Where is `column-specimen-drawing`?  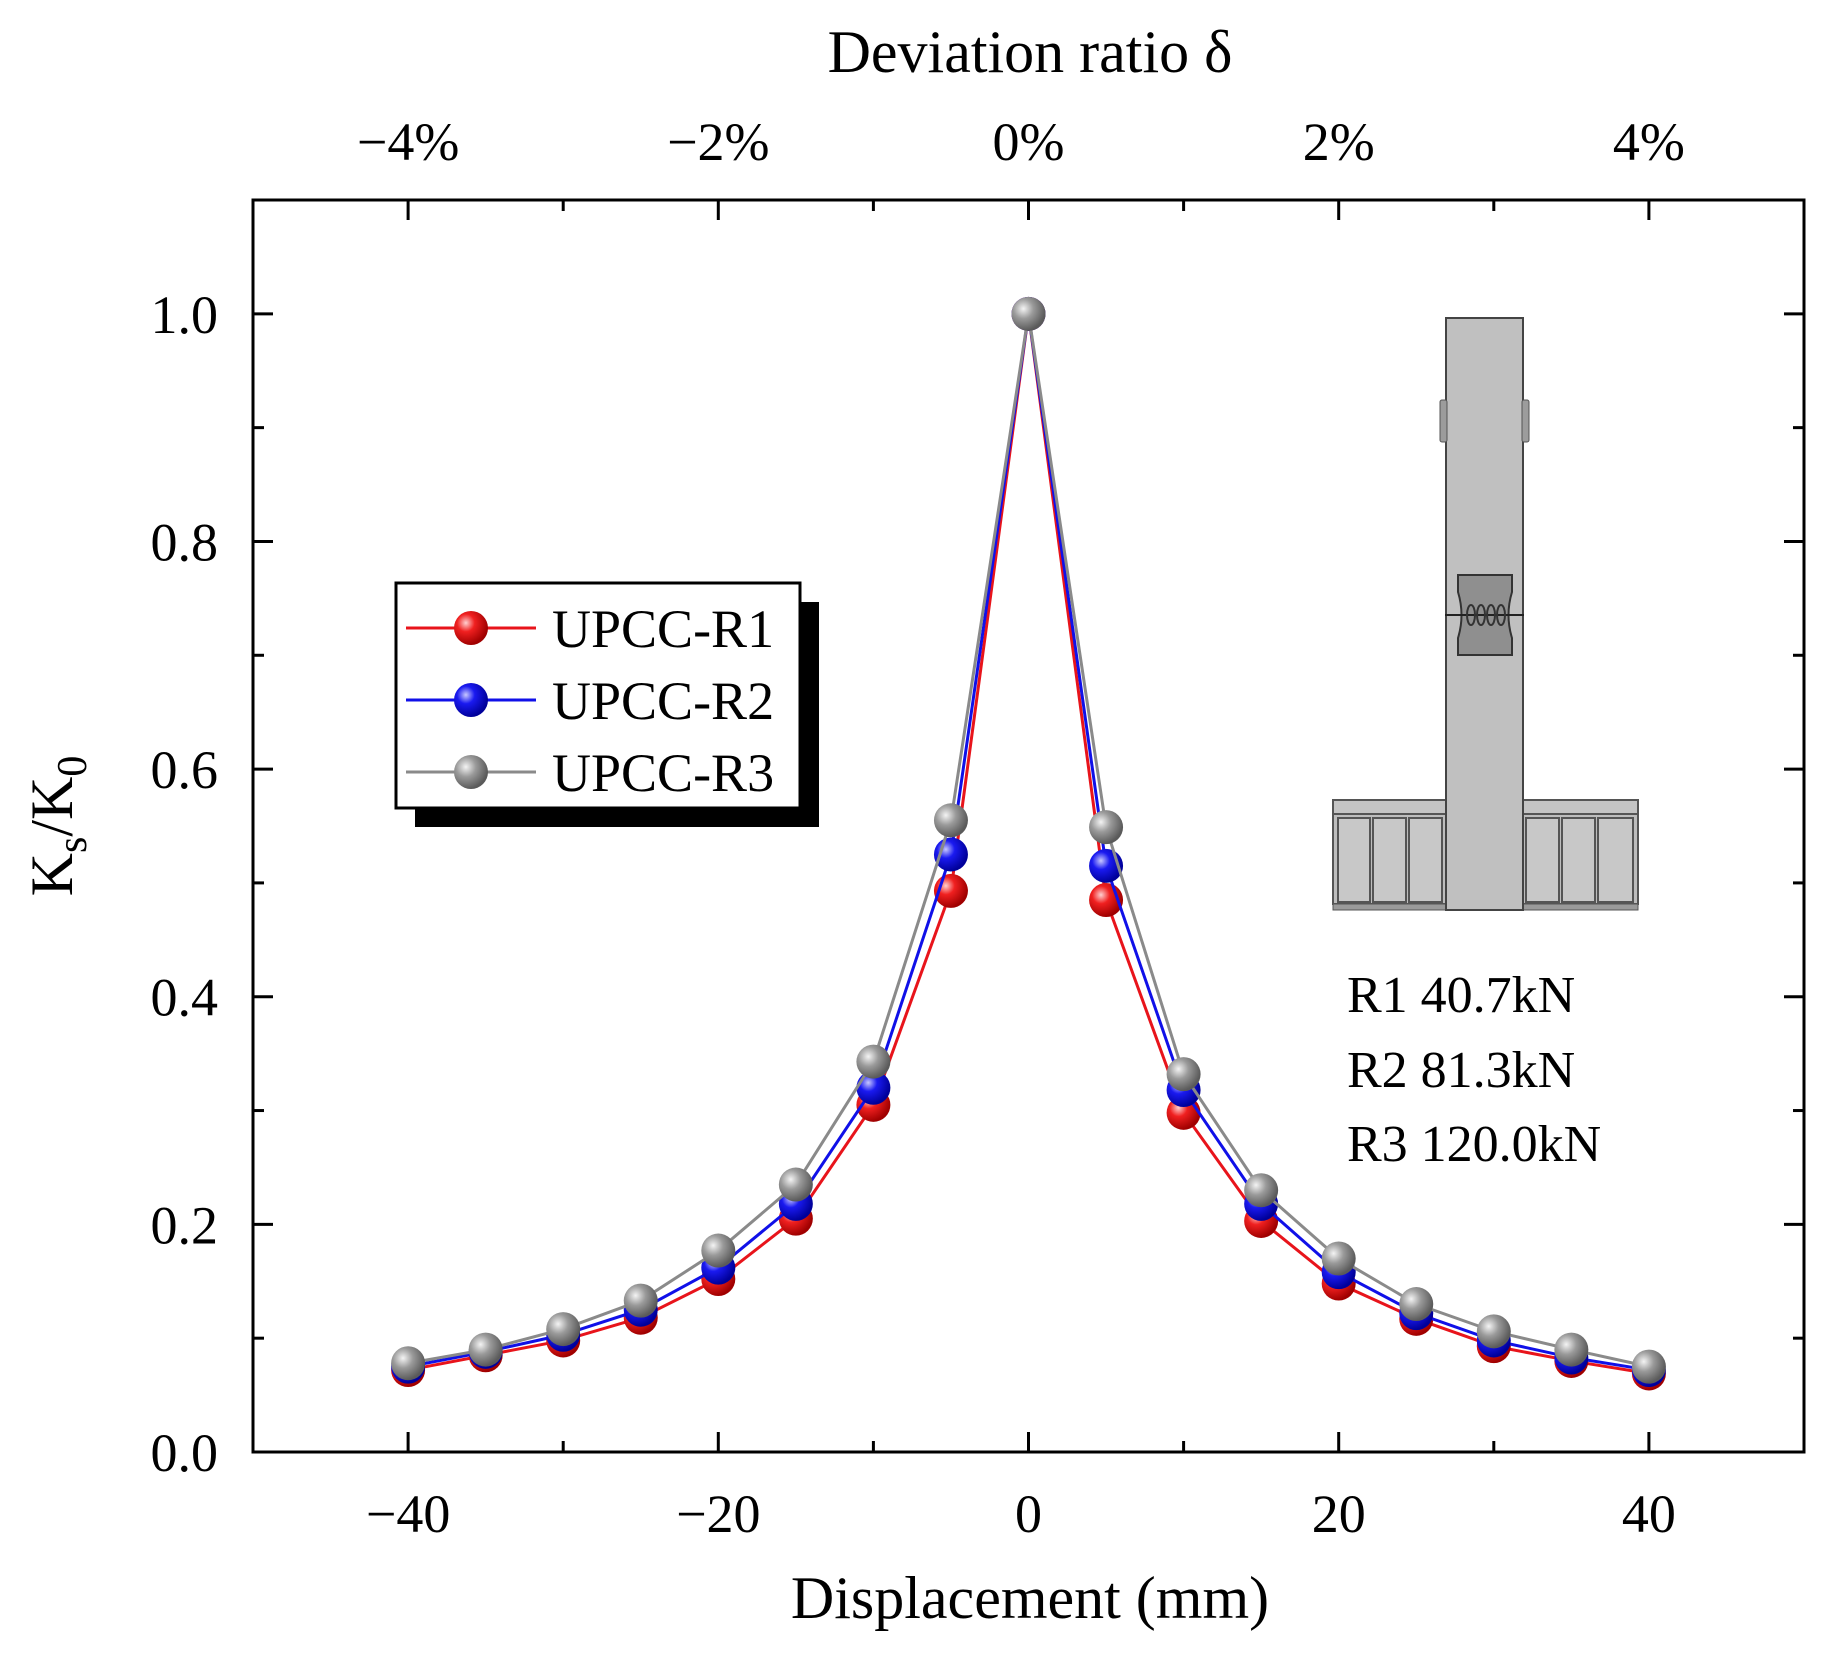 column-specimen-drawing is located at coordinates (1485, 614).